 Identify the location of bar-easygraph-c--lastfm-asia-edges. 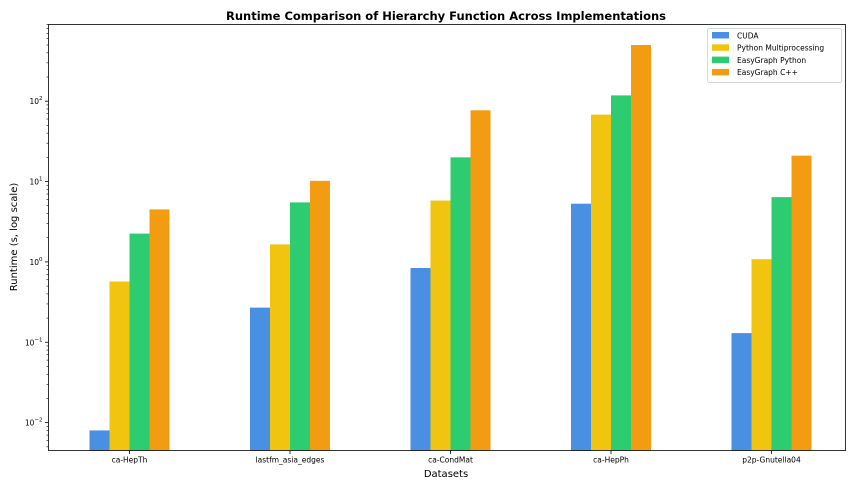
(320, 315).